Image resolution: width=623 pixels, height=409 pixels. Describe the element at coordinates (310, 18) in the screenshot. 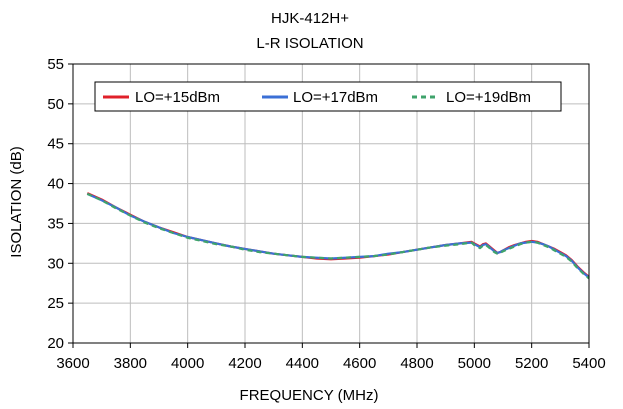

I see `chart-title: HJK-412H+` at that location.